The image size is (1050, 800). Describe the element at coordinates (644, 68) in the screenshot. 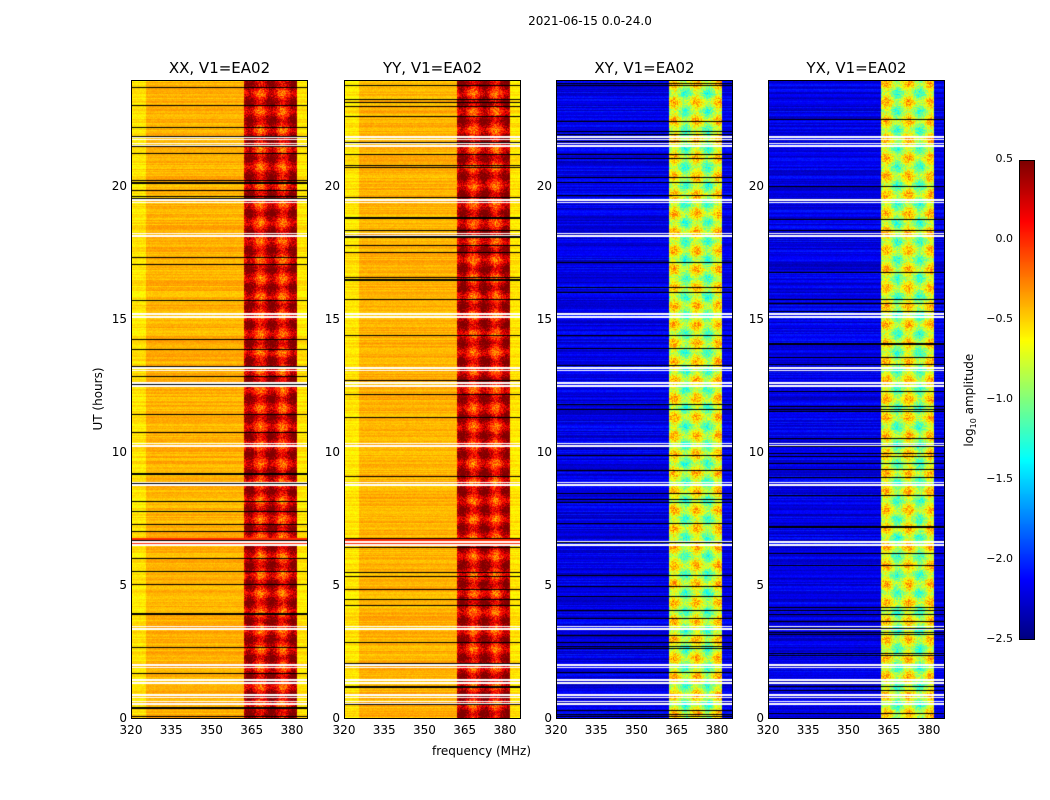

I see `panel-title: XY, V1=EA02` at that location.